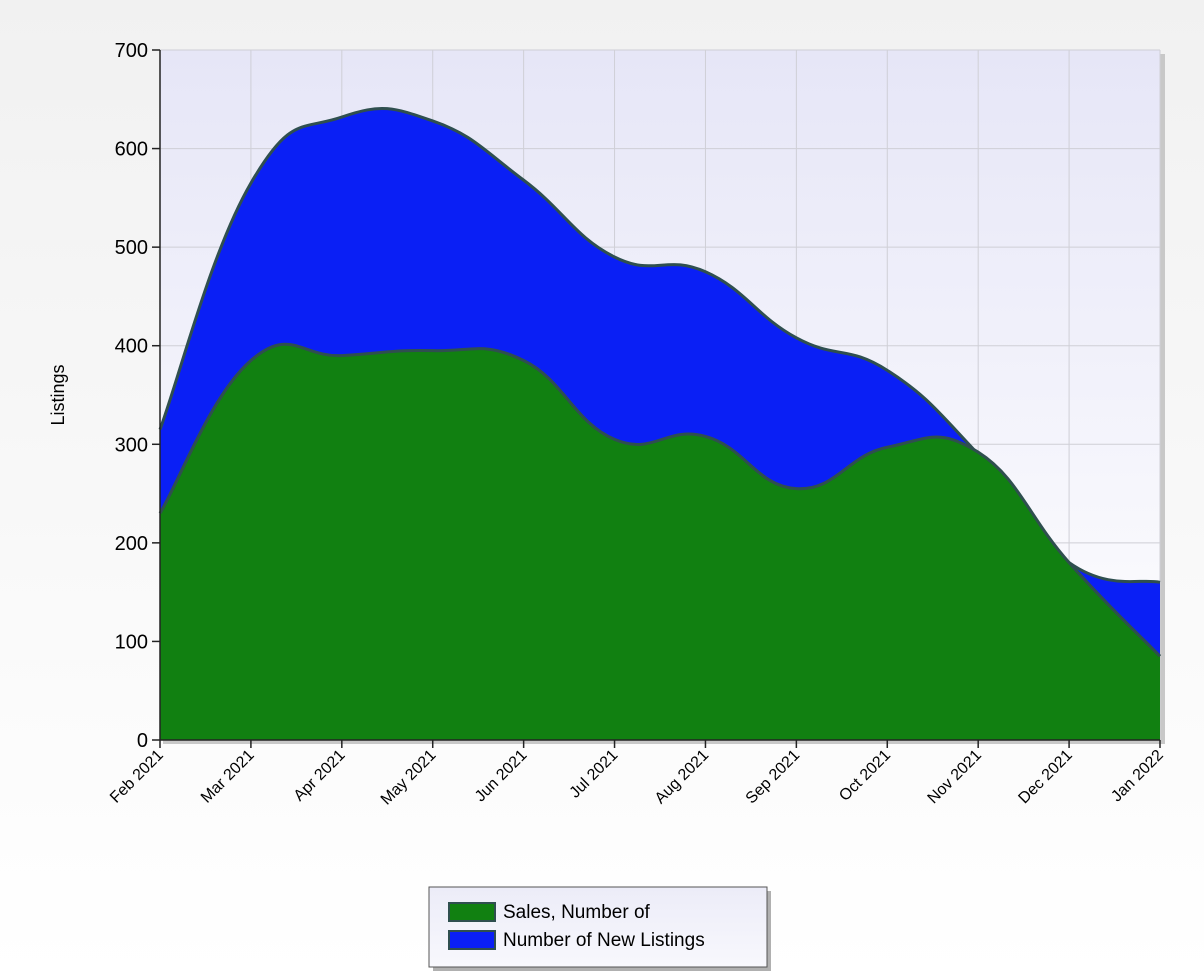 This screenshot has height=976, width=1204. I want to click on y-axis-label: Listings, so click(58, 394).